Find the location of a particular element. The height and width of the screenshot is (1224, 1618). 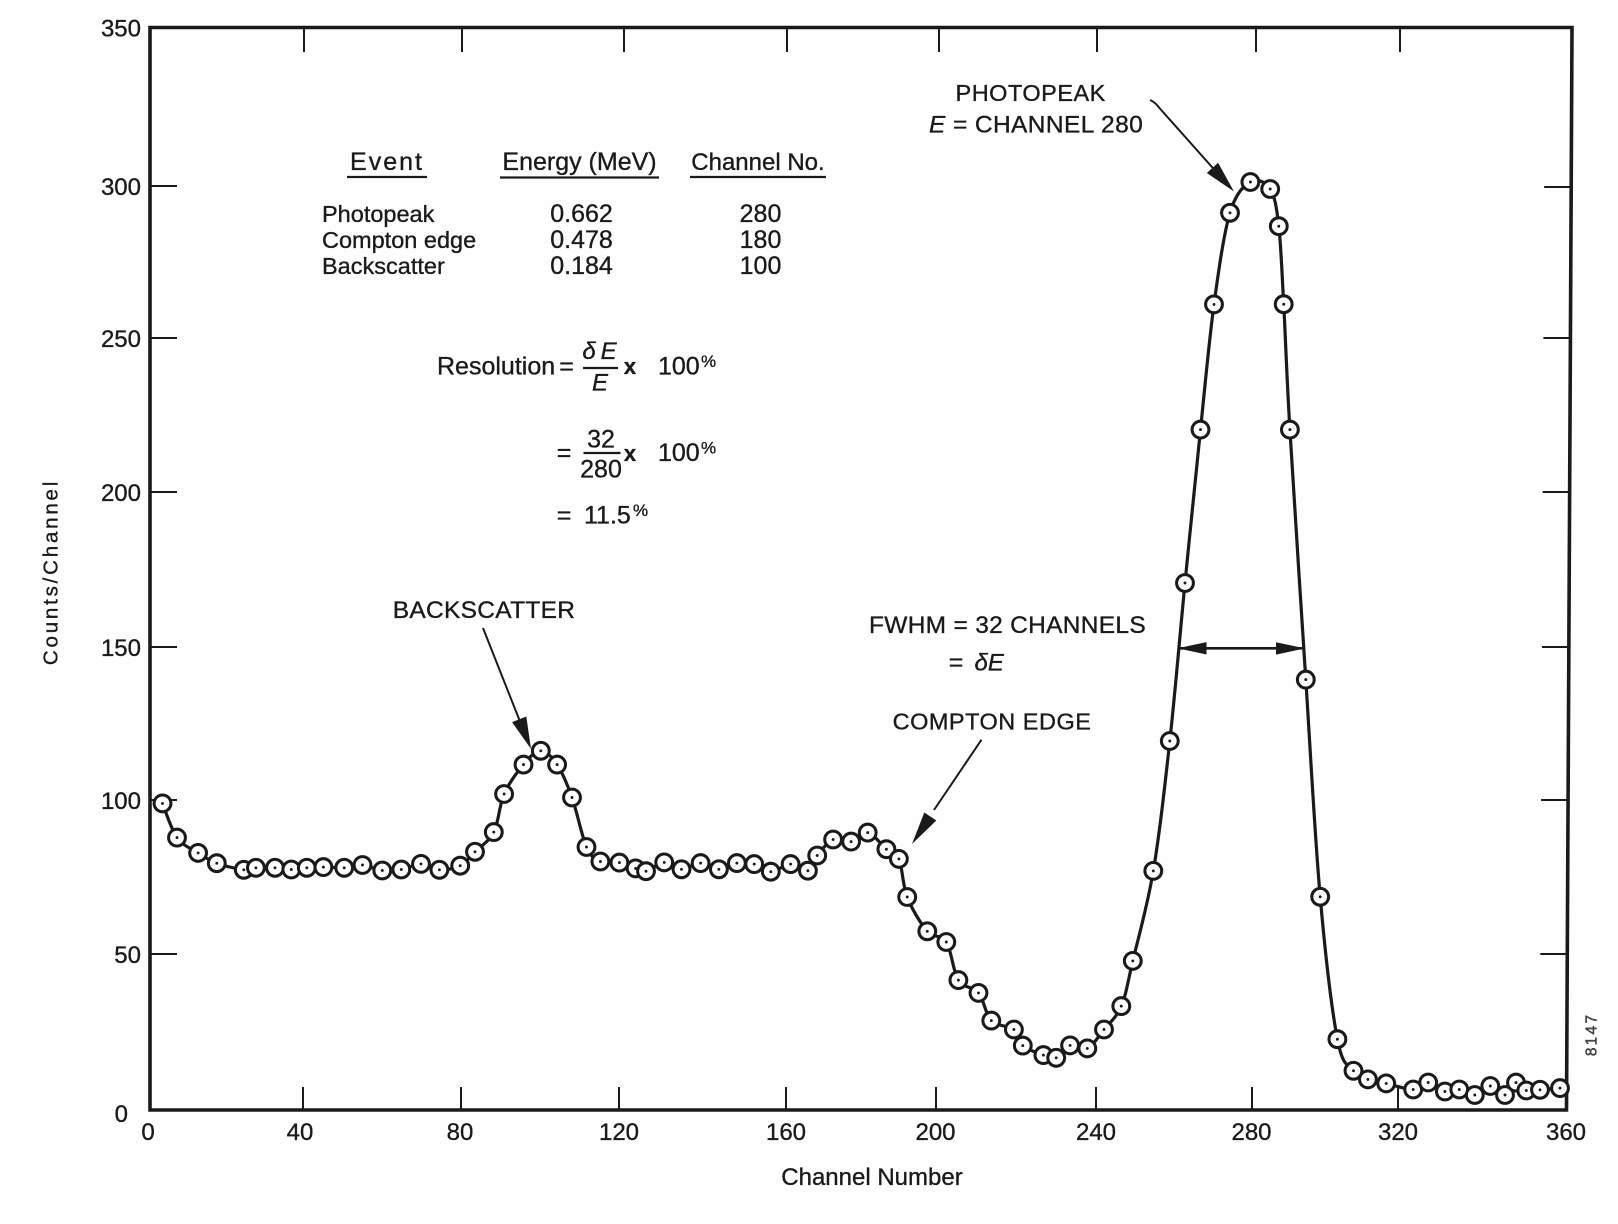

svg-text: FWHM = 32 CHANNELS is located at coordinates (1007, 625).